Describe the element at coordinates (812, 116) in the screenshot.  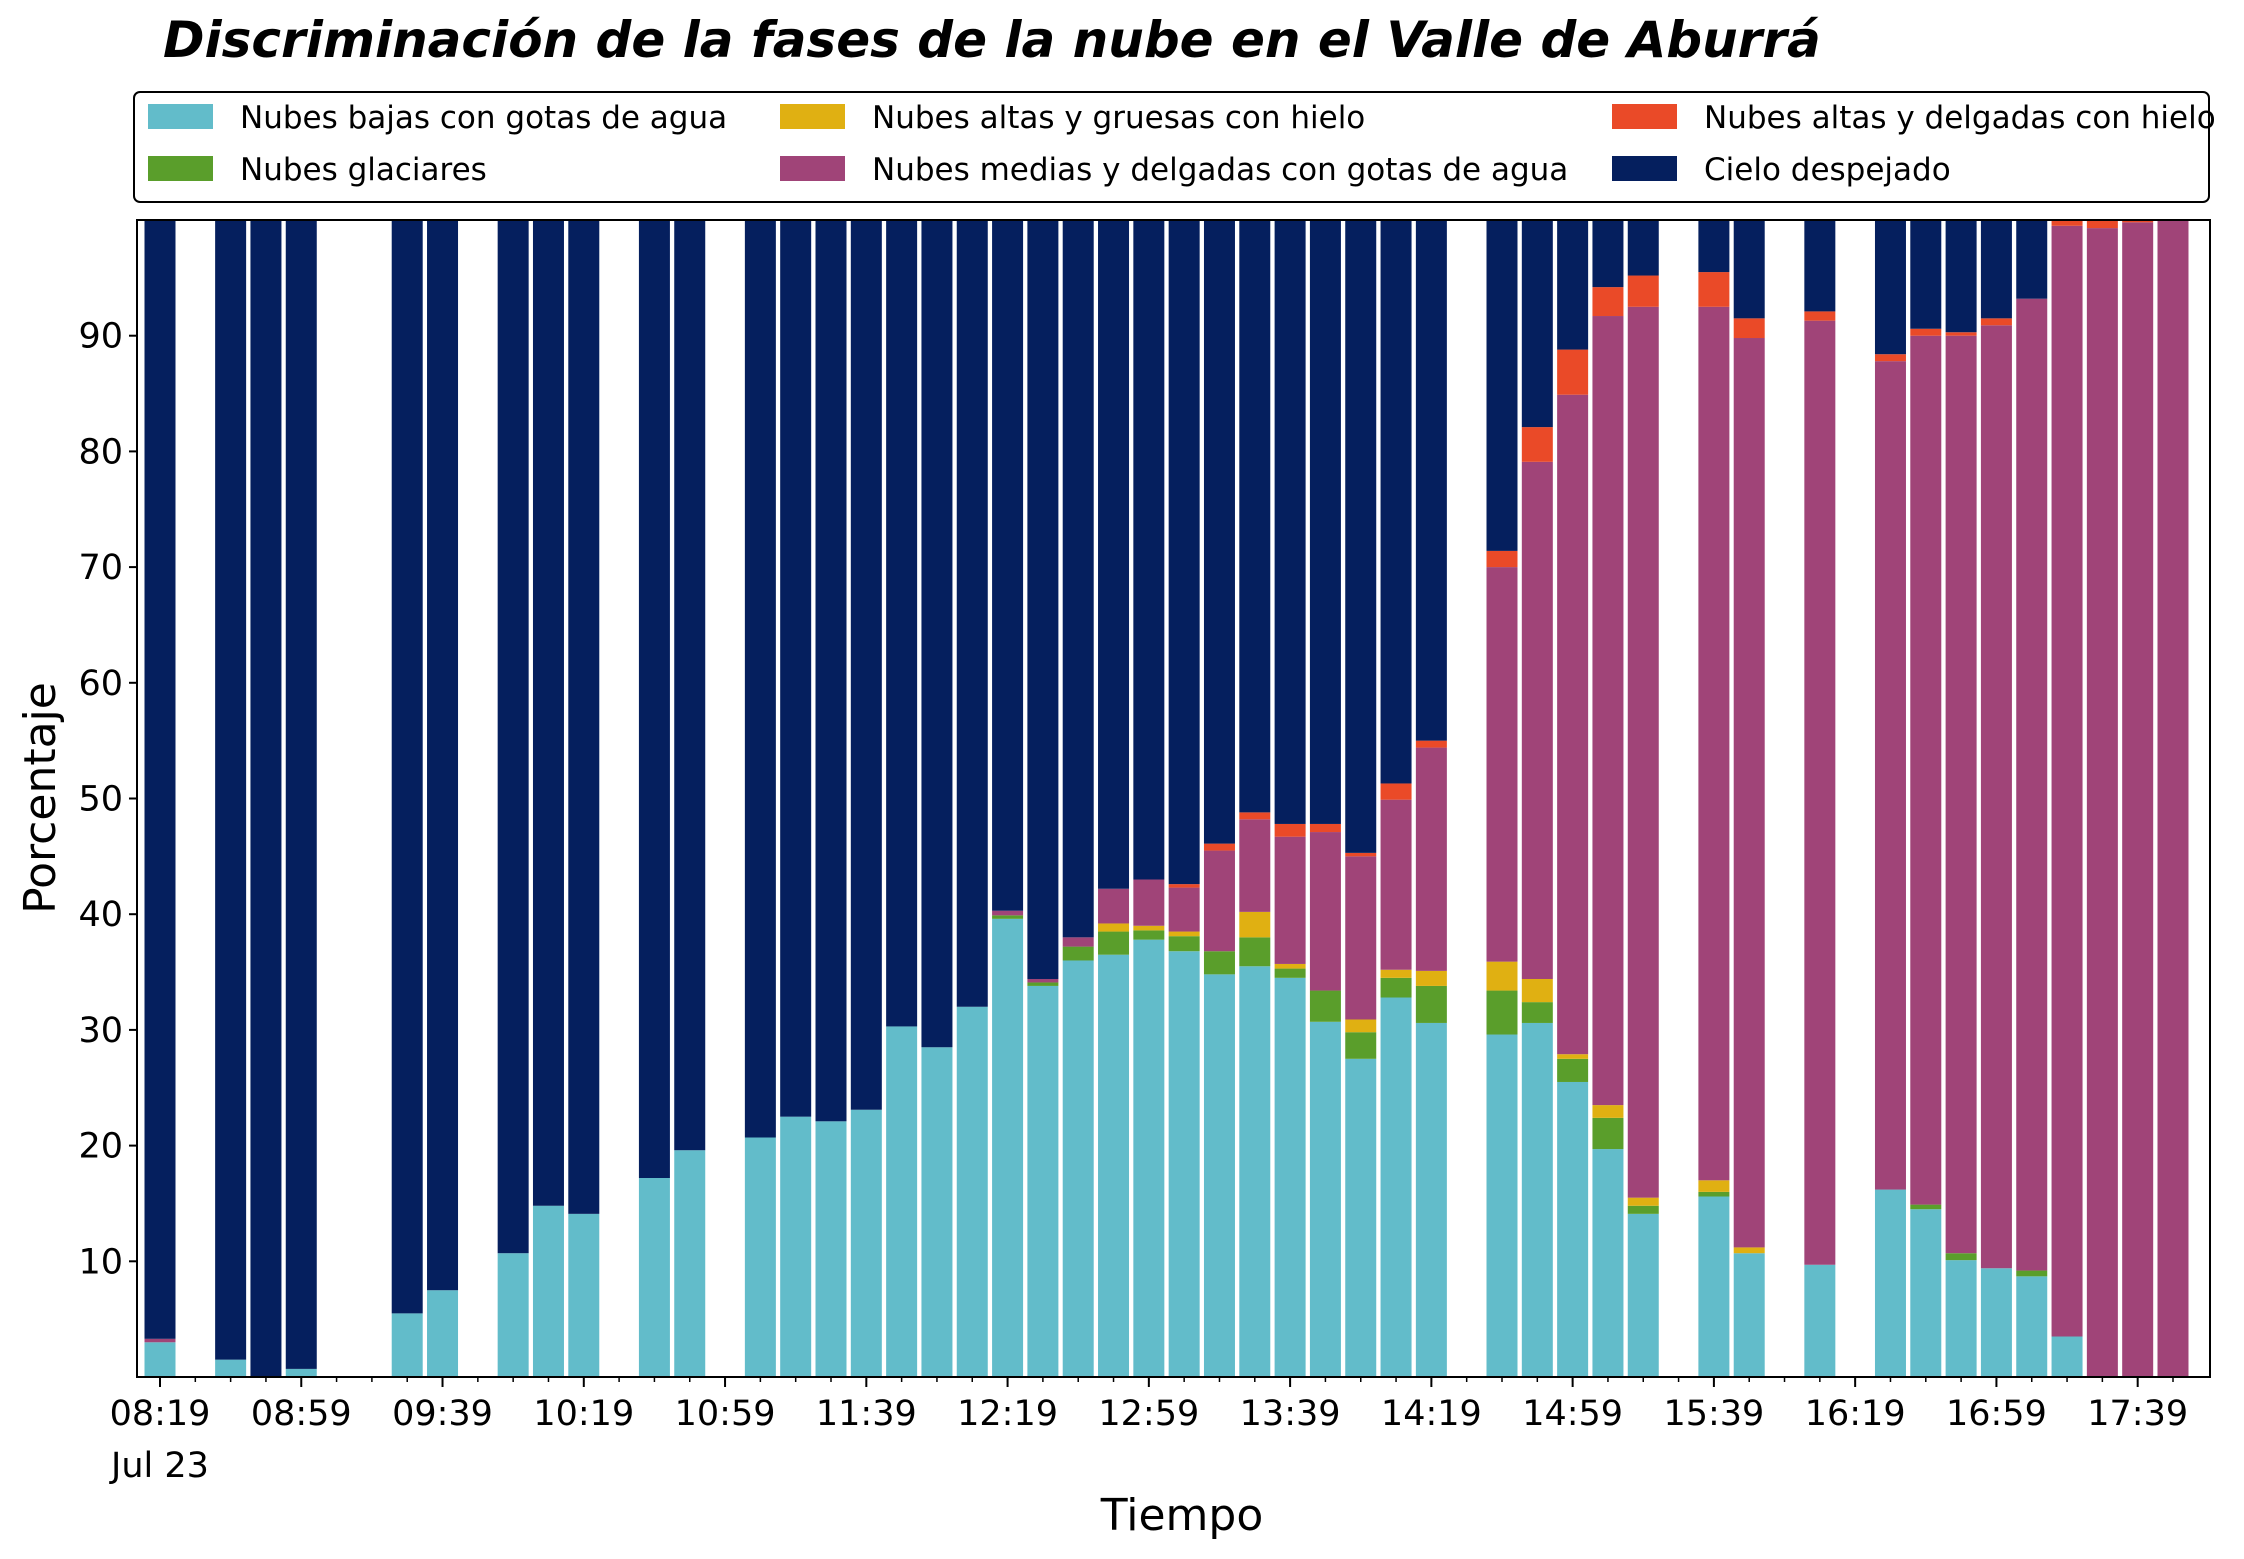
I see `legend-swatch-gruesas` at that location.